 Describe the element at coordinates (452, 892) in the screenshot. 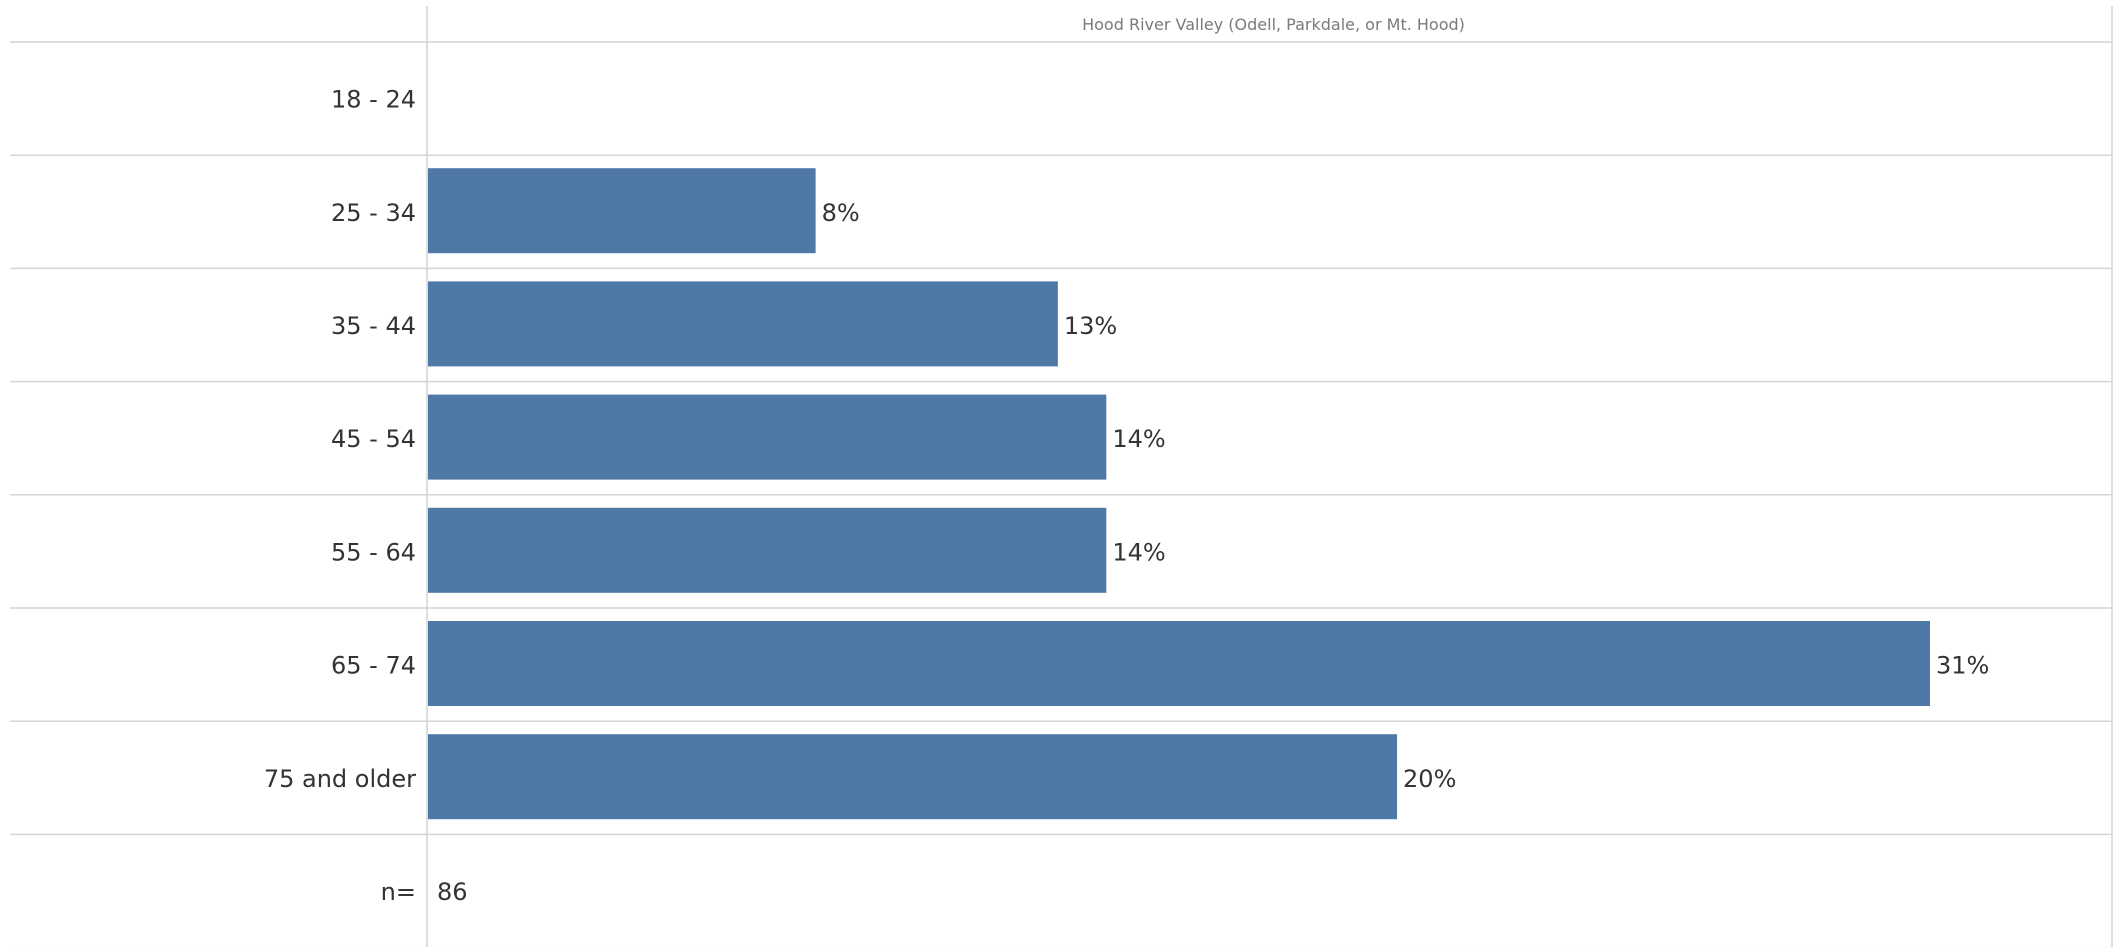

I see `n-value: 86` at that location.